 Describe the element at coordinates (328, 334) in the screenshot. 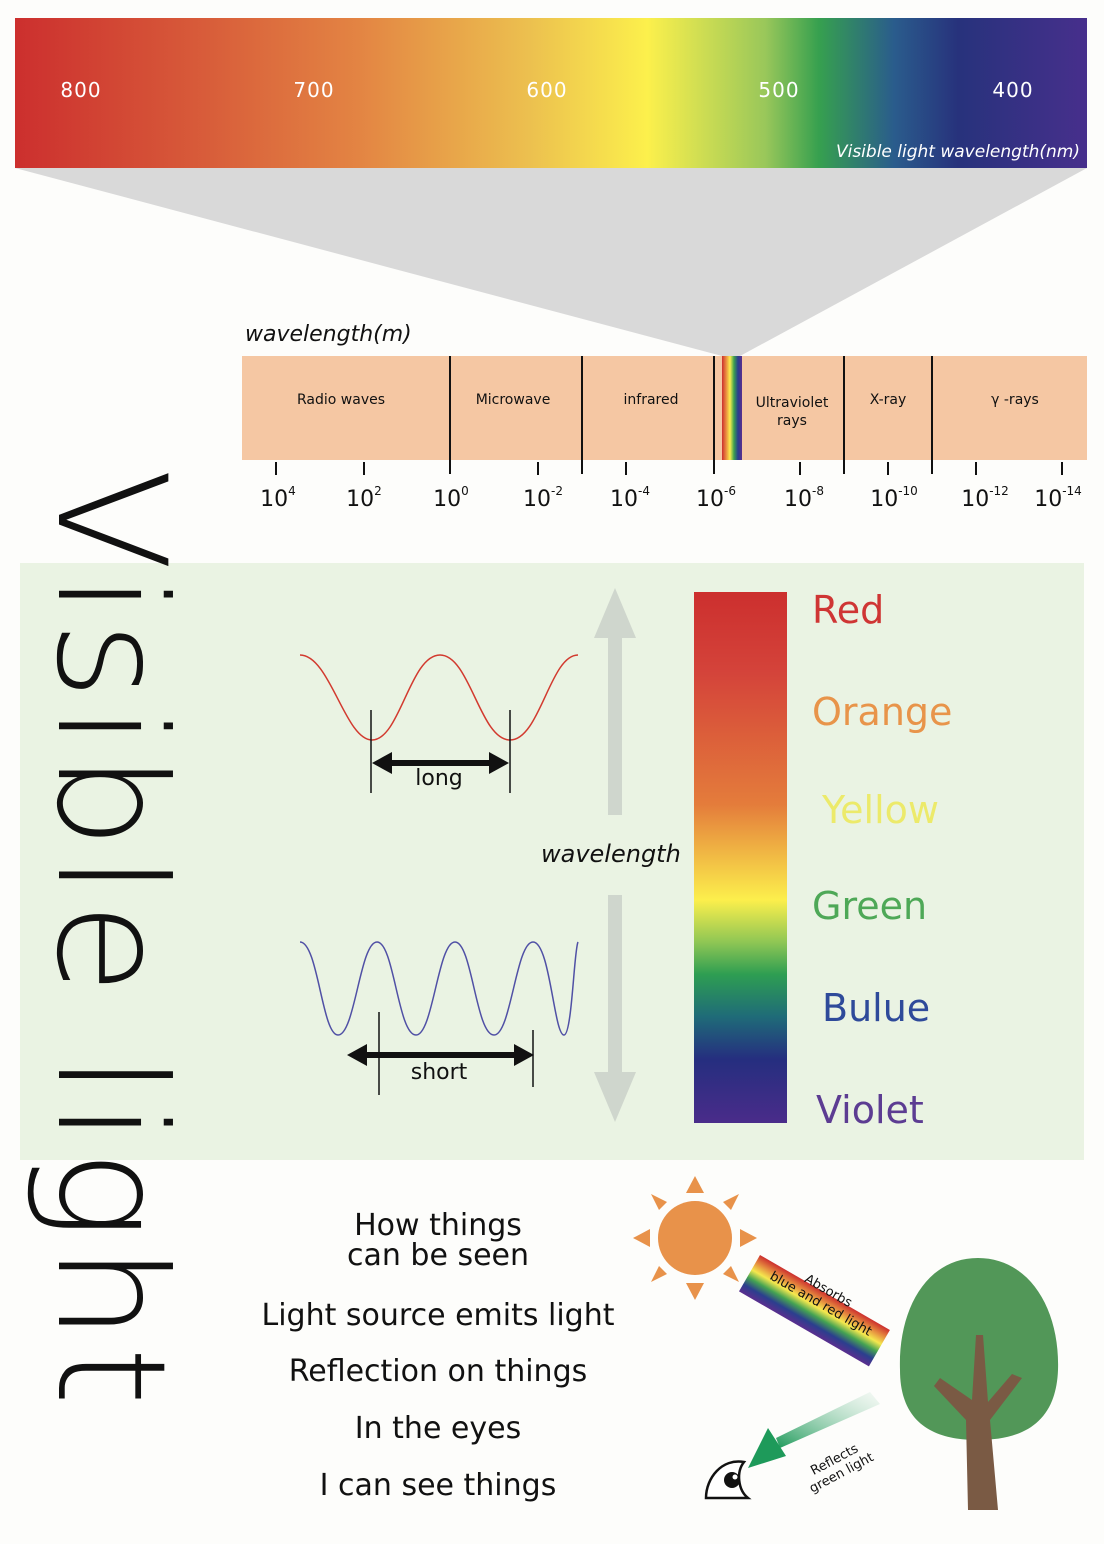

I see `wavelength-axis-title: wavelength(m)` at that location.